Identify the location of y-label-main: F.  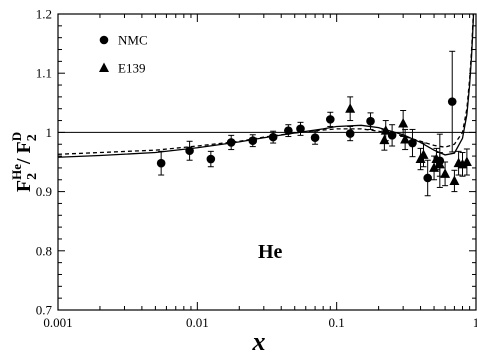
(24, 186).